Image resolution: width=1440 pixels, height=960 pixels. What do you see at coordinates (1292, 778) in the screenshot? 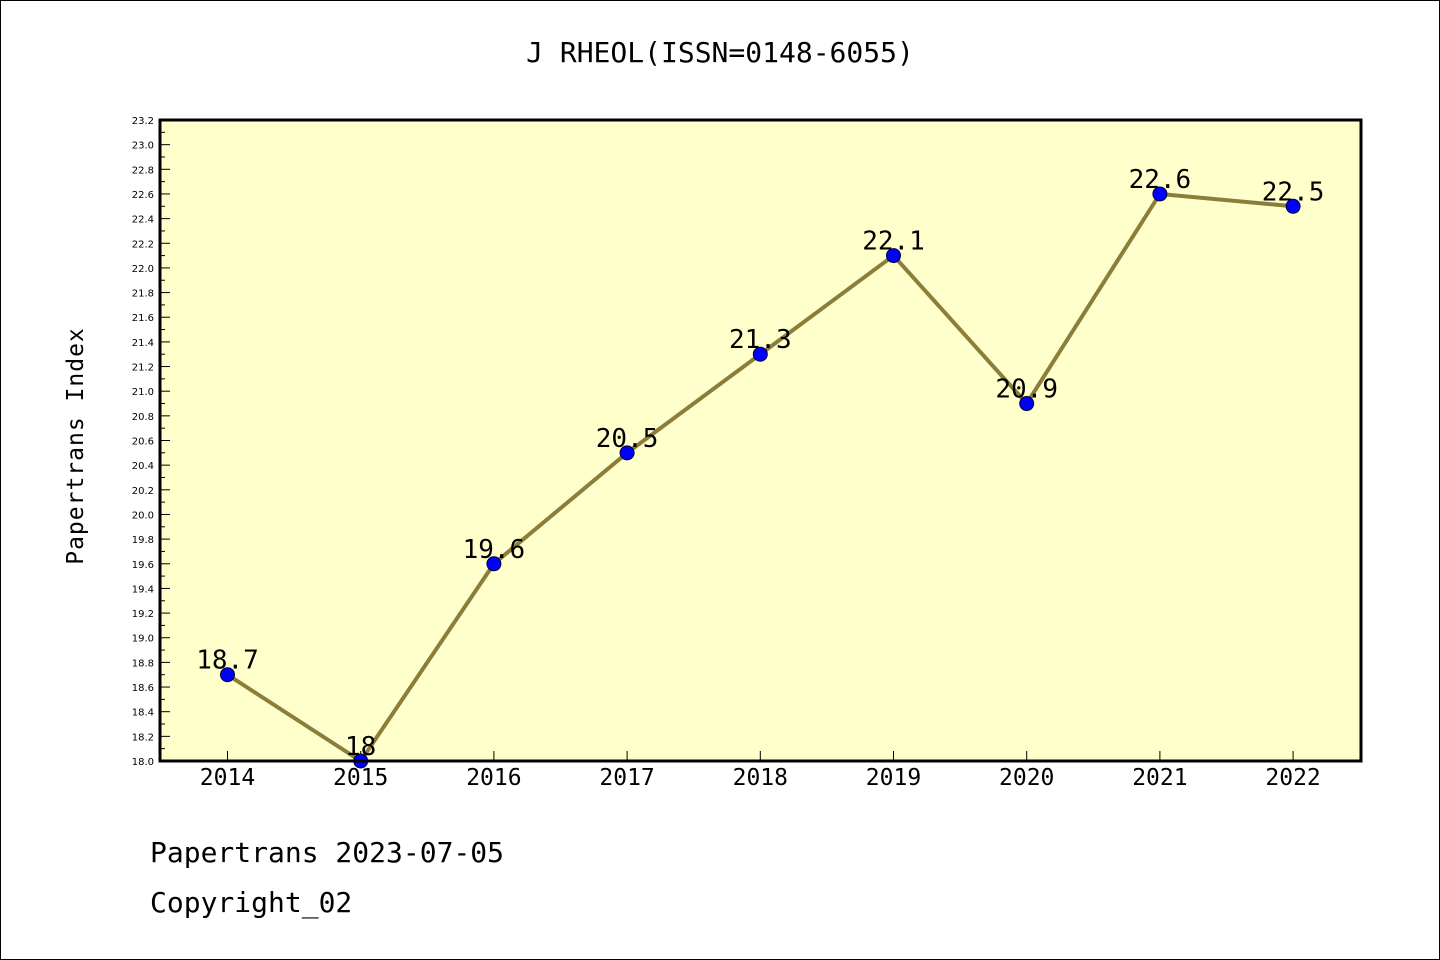
I see `x-tick-label: 2022` at bounding box center [1292, 778].